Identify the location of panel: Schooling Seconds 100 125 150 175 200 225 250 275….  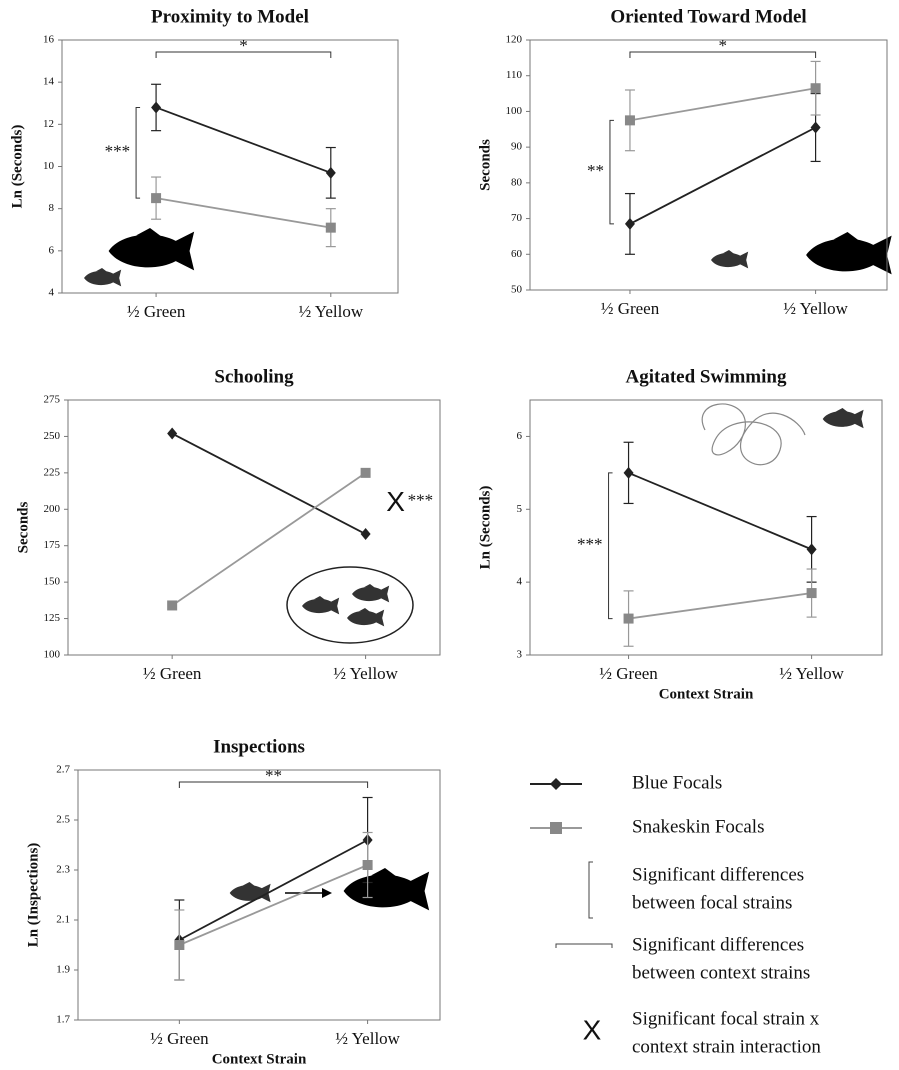
(228, 524).